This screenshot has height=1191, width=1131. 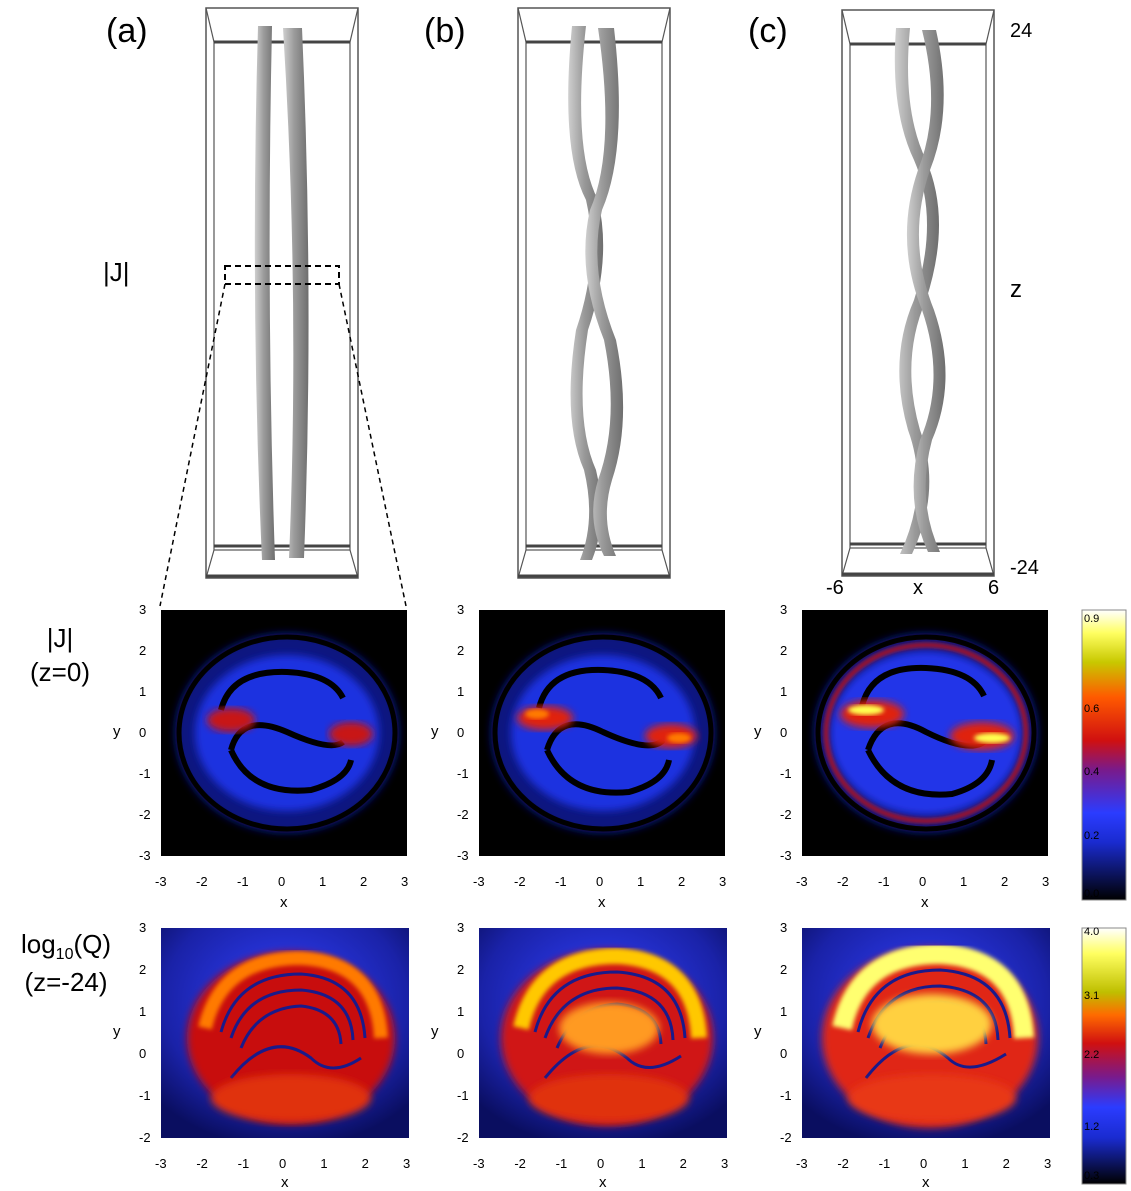 What do you see at coordinates (835, 588) in the screenshot?
I see `x-min-label: -6` at bounding box center [835, 588].